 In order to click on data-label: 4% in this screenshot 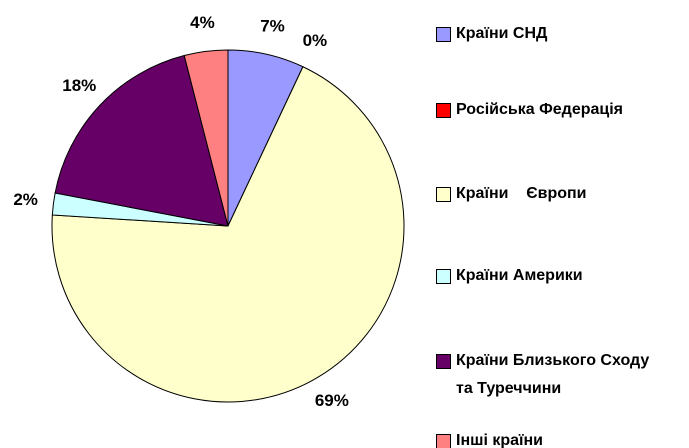, I will do `click(202, 22)`.